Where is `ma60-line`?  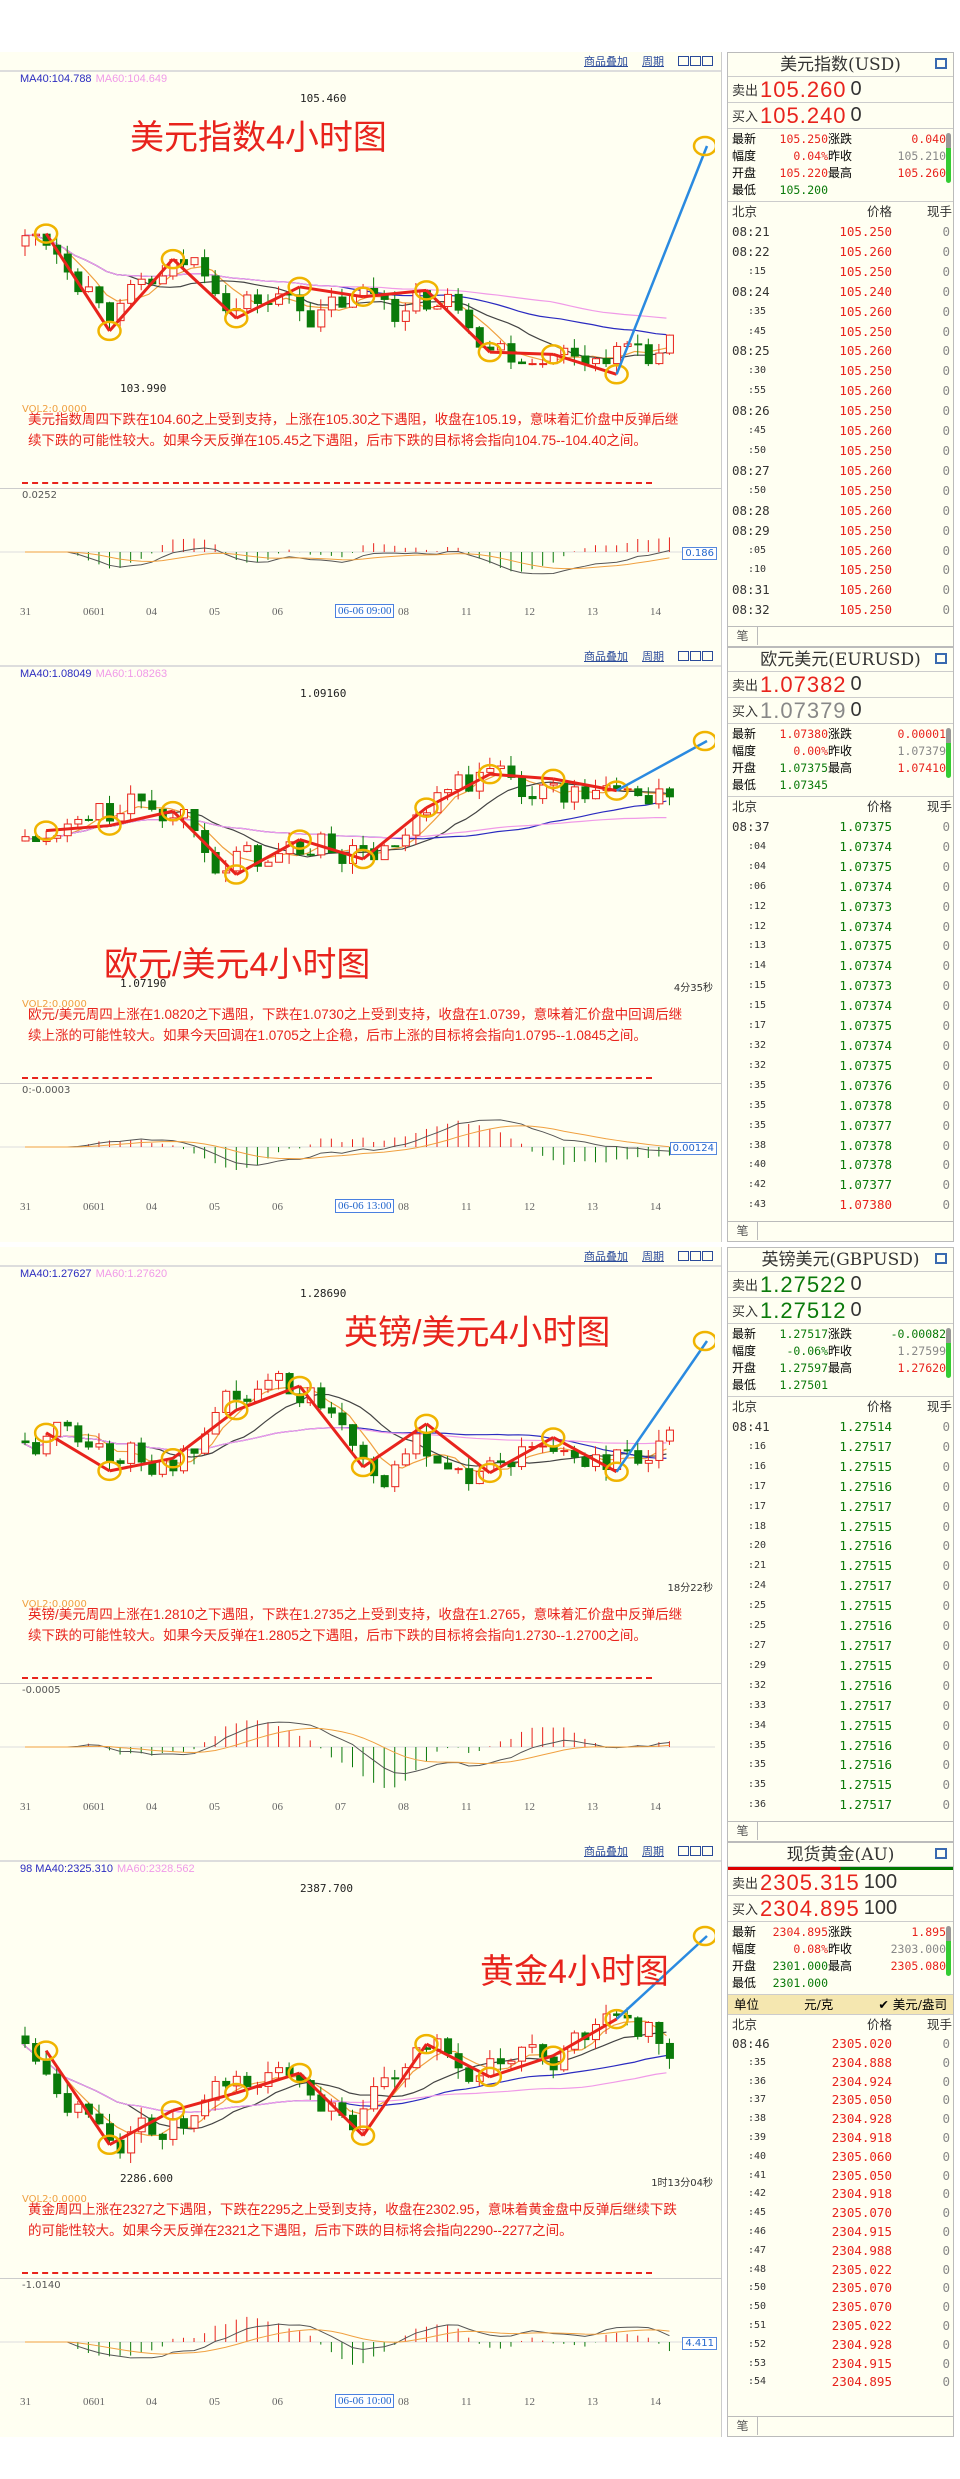
ma60-line is located at coordinates (344, 2078).